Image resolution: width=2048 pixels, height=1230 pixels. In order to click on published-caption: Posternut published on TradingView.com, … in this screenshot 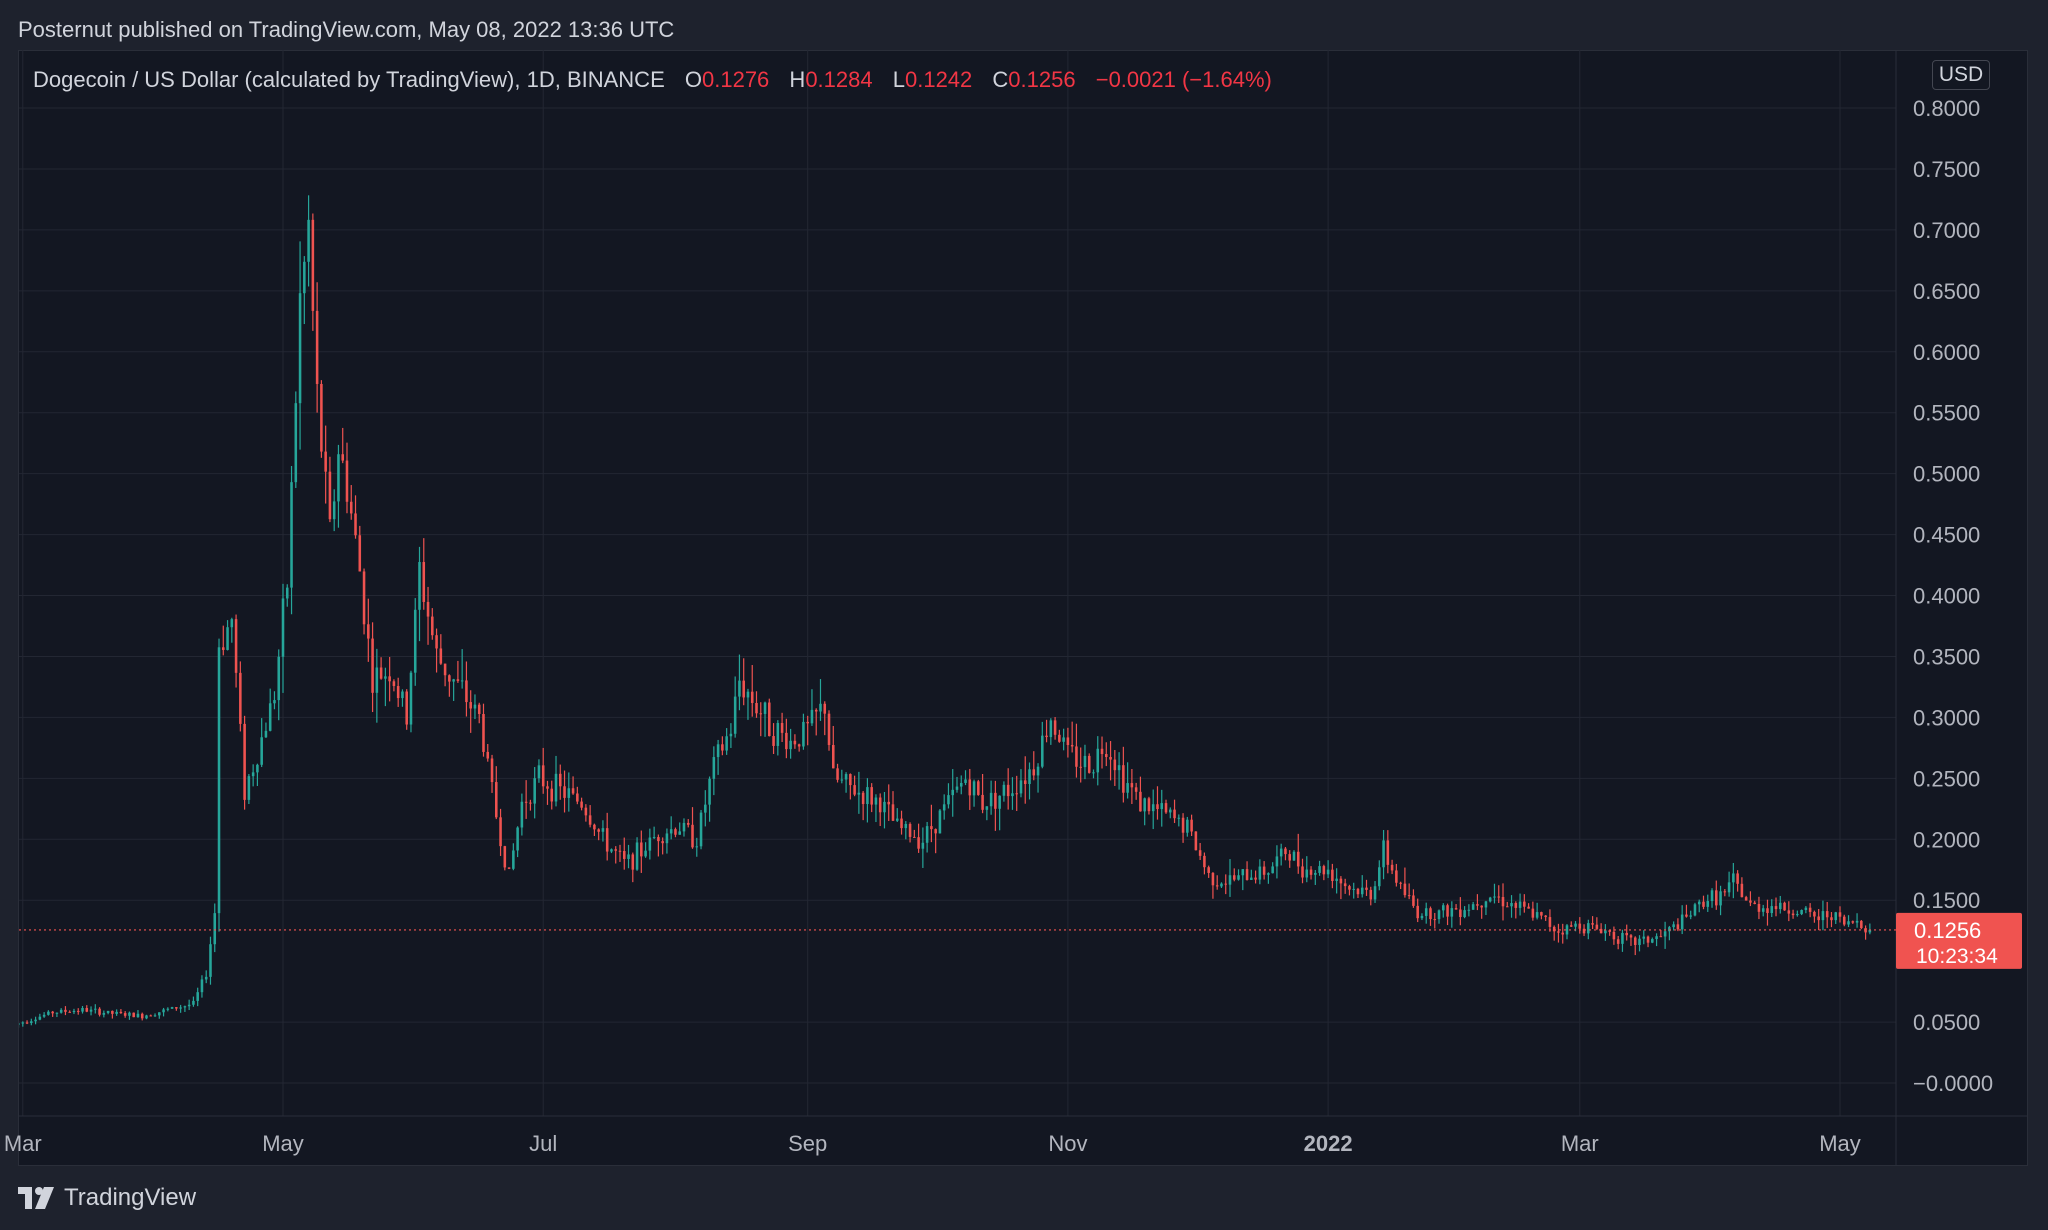, I will do `click(346, 29)`.